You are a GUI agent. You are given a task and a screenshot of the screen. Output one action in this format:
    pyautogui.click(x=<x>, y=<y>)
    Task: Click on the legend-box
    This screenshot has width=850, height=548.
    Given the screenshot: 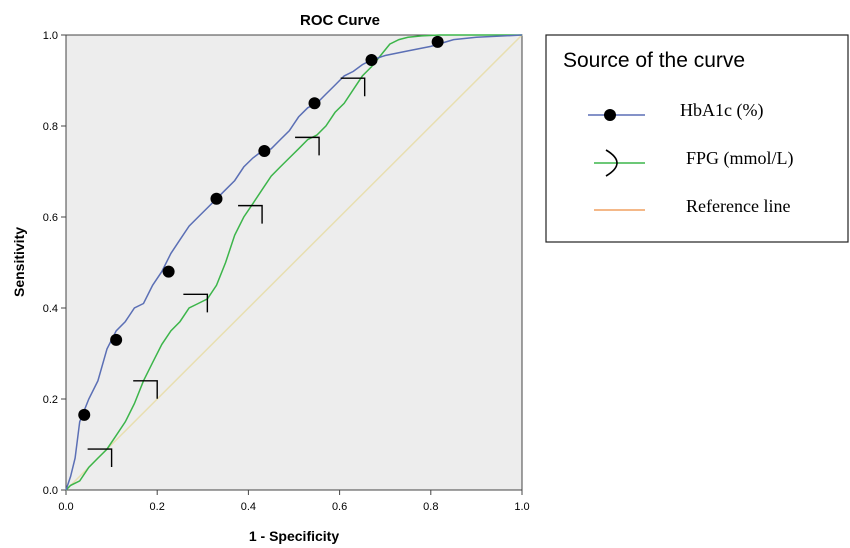 What is the action you would take?
    pyautogui.click(x=697, y=138)
    